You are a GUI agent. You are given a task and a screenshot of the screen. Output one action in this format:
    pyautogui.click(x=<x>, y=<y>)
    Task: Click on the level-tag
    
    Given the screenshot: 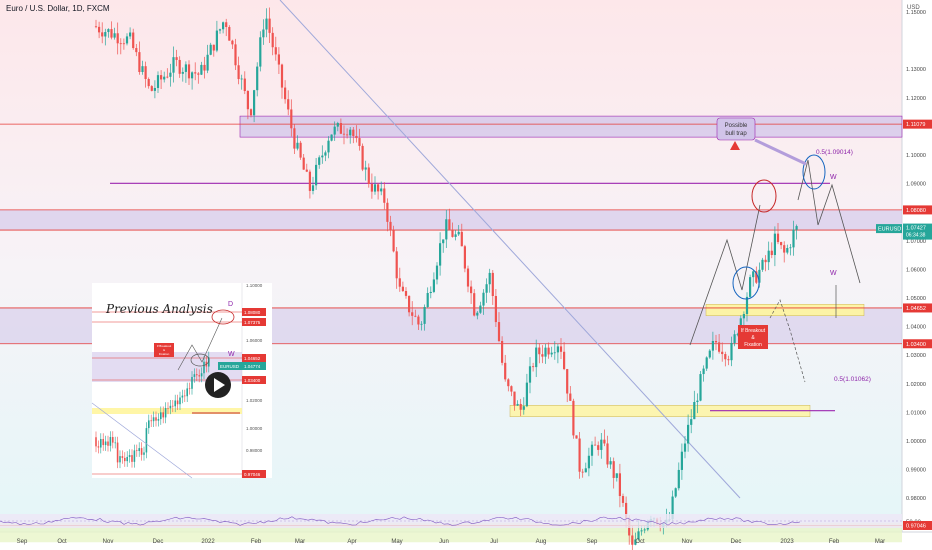 What is the action you would take?
    pyautogui.click(x=917, y=308)
    